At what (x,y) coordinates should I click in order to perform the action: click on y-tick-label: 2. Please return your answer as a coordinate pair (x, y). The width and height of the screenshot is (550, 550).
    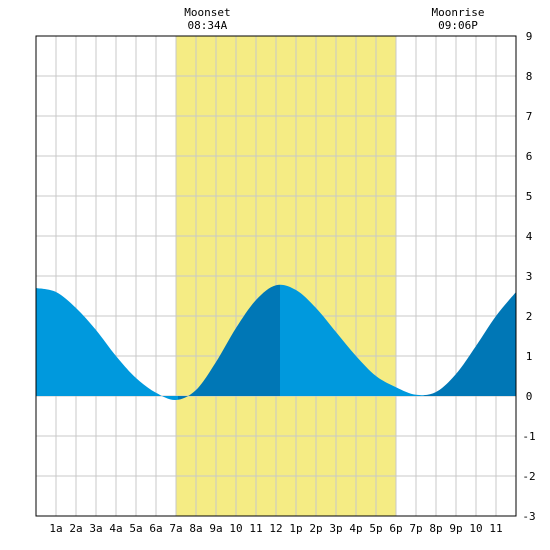
    Looking at the image, I should click on (529, 316).